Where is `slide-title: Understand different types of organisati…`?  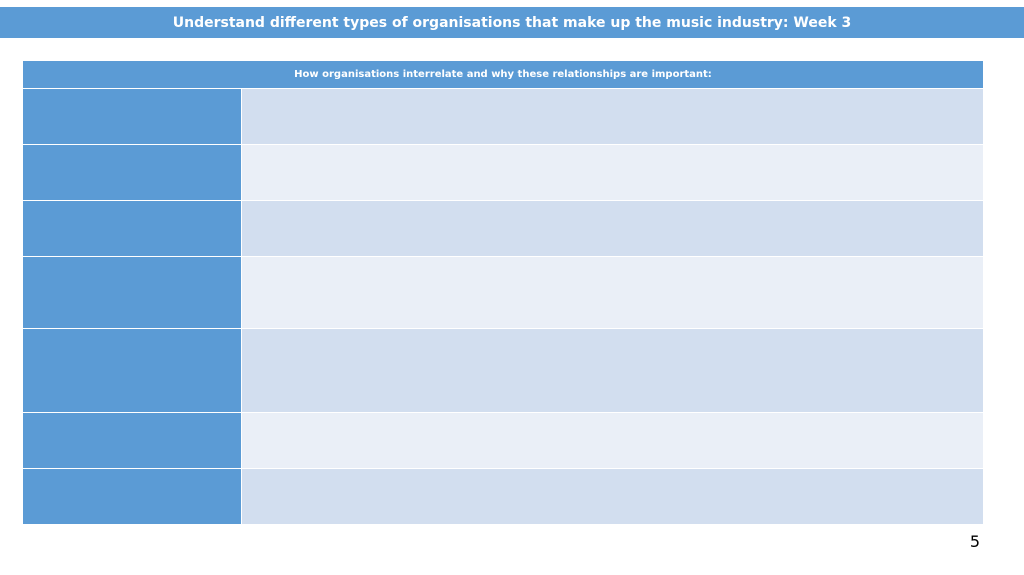 slide-title: Understand different types of organisati… is located at coordinates (512, 22).